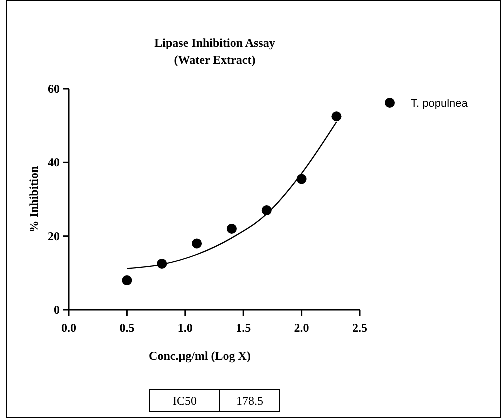  Describe the element at coordinates (69, 328) in the screenshot. I see `x-tick-label: 0.0` at that location.